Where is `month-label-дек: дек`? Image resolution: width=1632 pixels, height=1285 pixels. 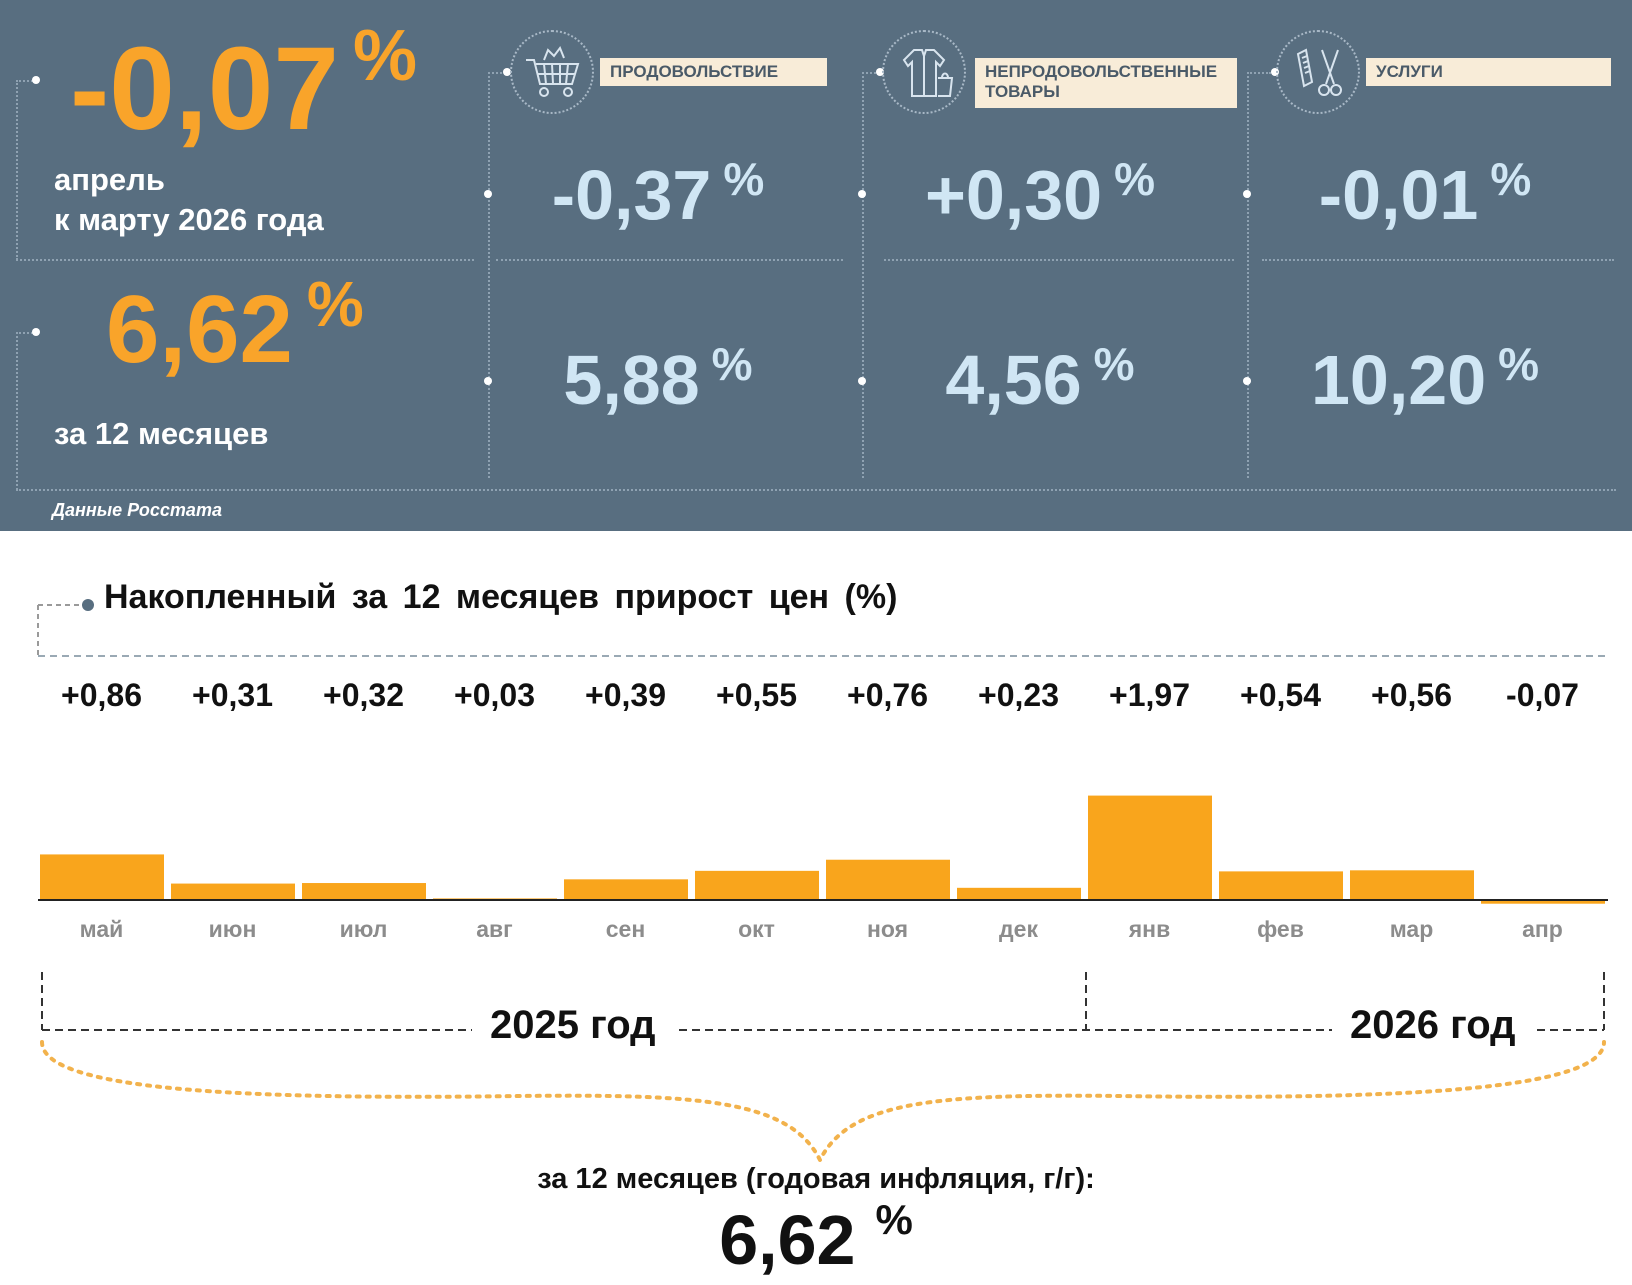 month-label-дек: дек is located at coordinates (1018, 929).